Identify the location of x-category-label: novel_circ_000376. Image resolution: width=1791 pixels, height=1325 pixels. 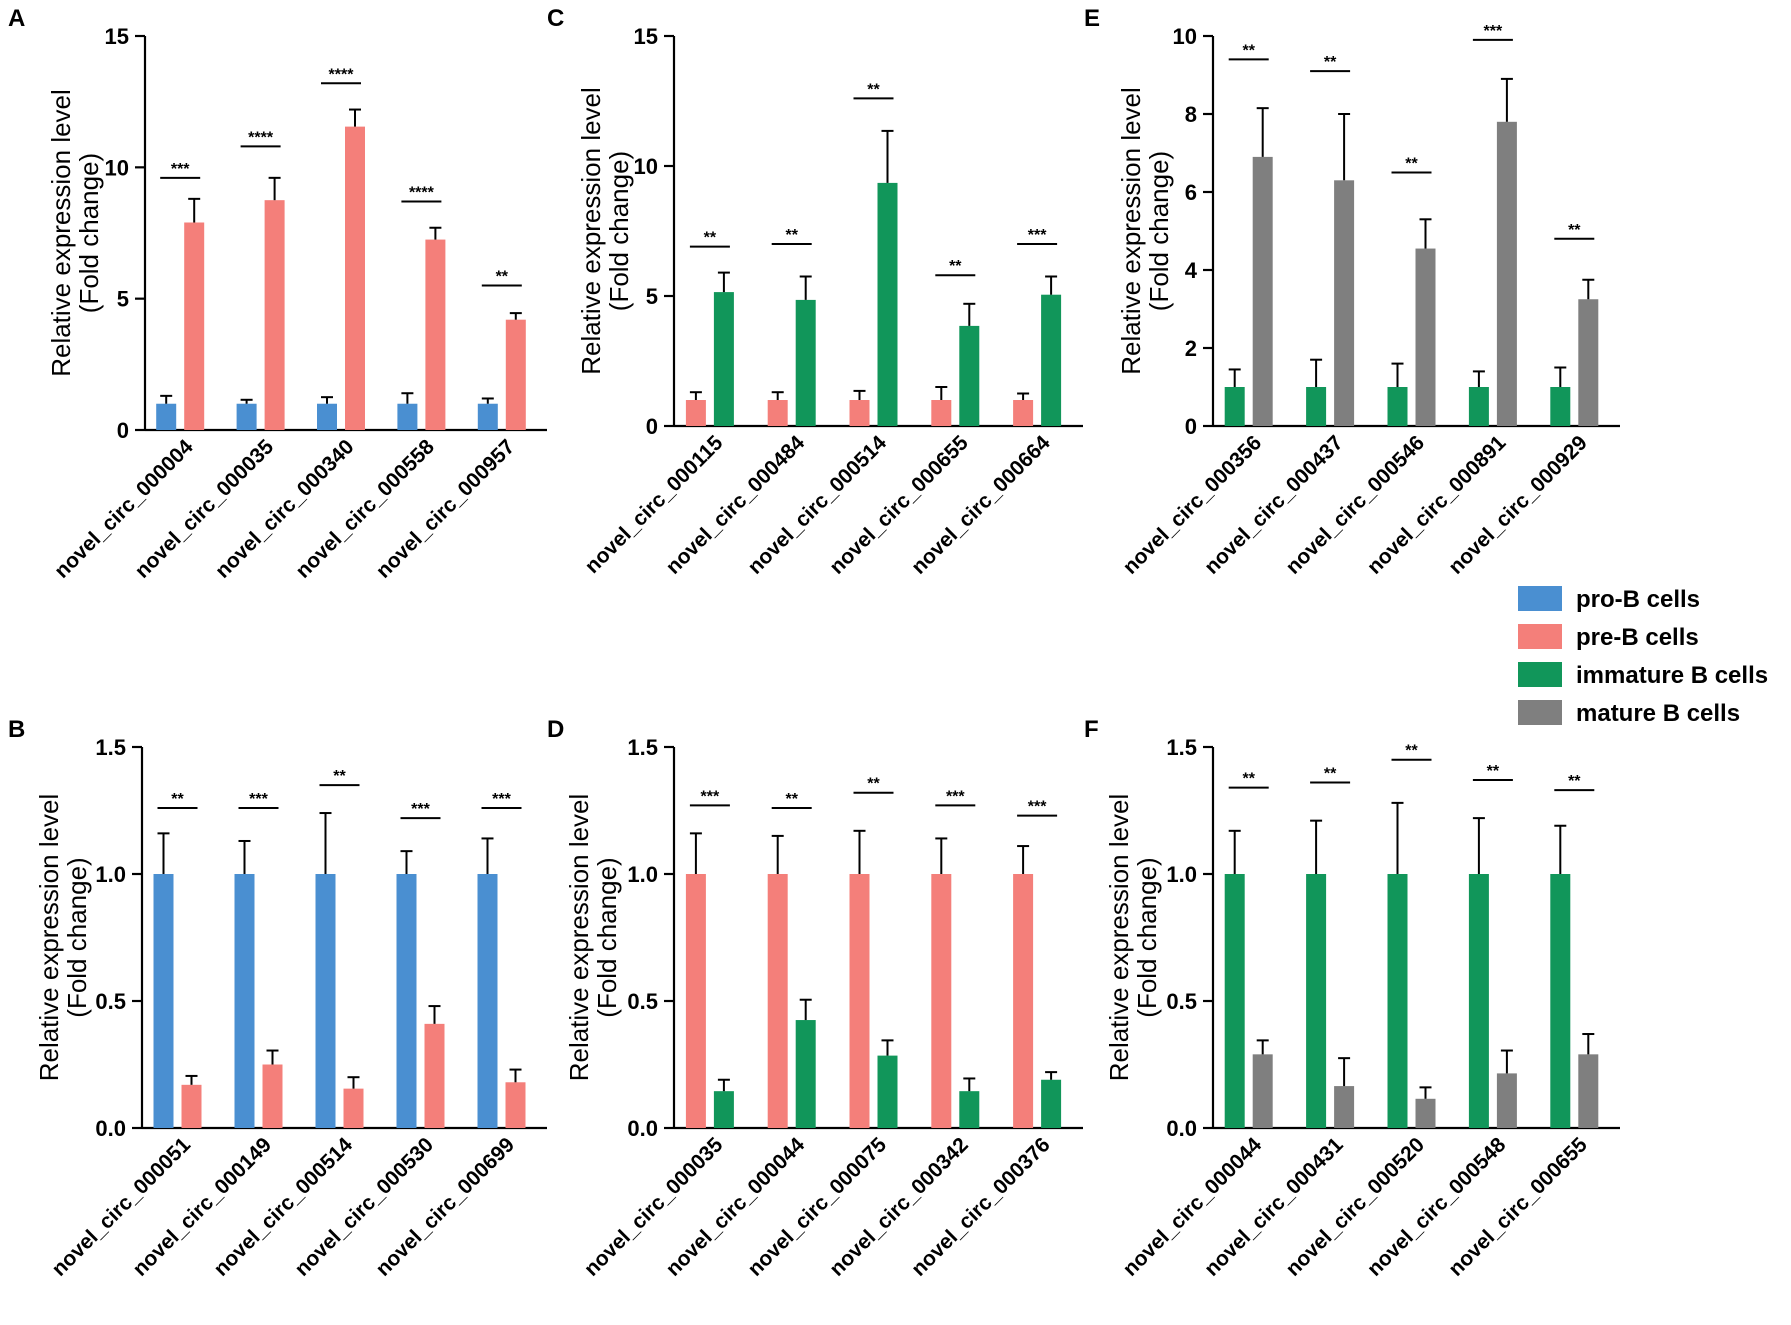
(981, 1207).